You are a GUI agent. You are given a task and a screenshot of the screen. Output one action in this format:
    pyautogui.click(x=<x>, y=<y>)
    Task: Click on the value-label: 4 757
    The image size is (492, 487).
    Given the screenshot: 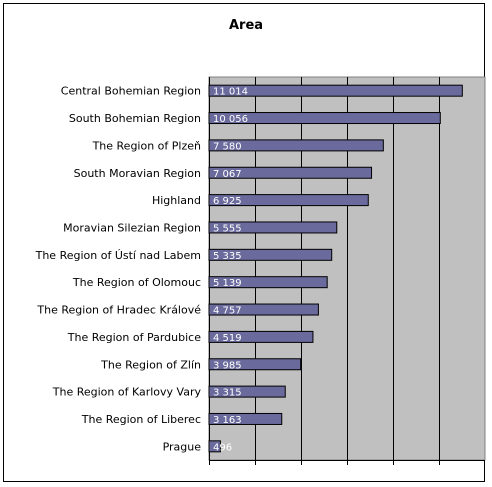 What is the action you would take?
    pyautogui.click(x=227, y=311)
    